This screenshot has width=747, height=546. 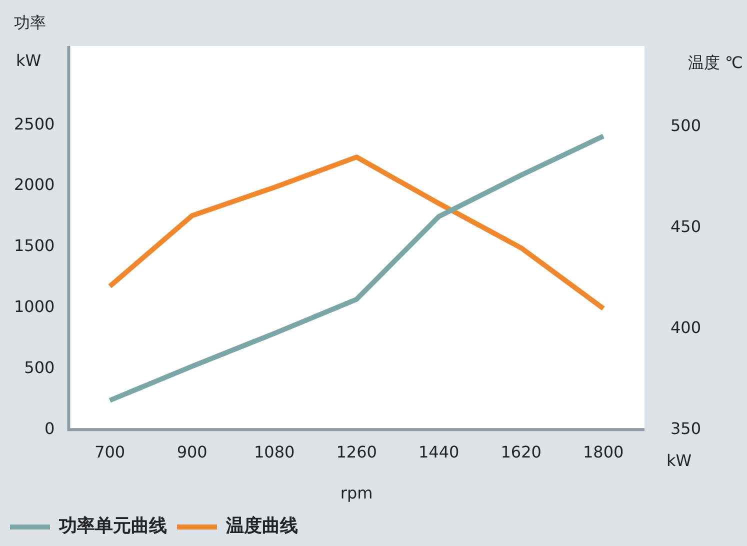 What do you see at coordinates (521, 452) in the screenshot?
I see `x-tick-label: 1620` at bounding box center [521, 452].